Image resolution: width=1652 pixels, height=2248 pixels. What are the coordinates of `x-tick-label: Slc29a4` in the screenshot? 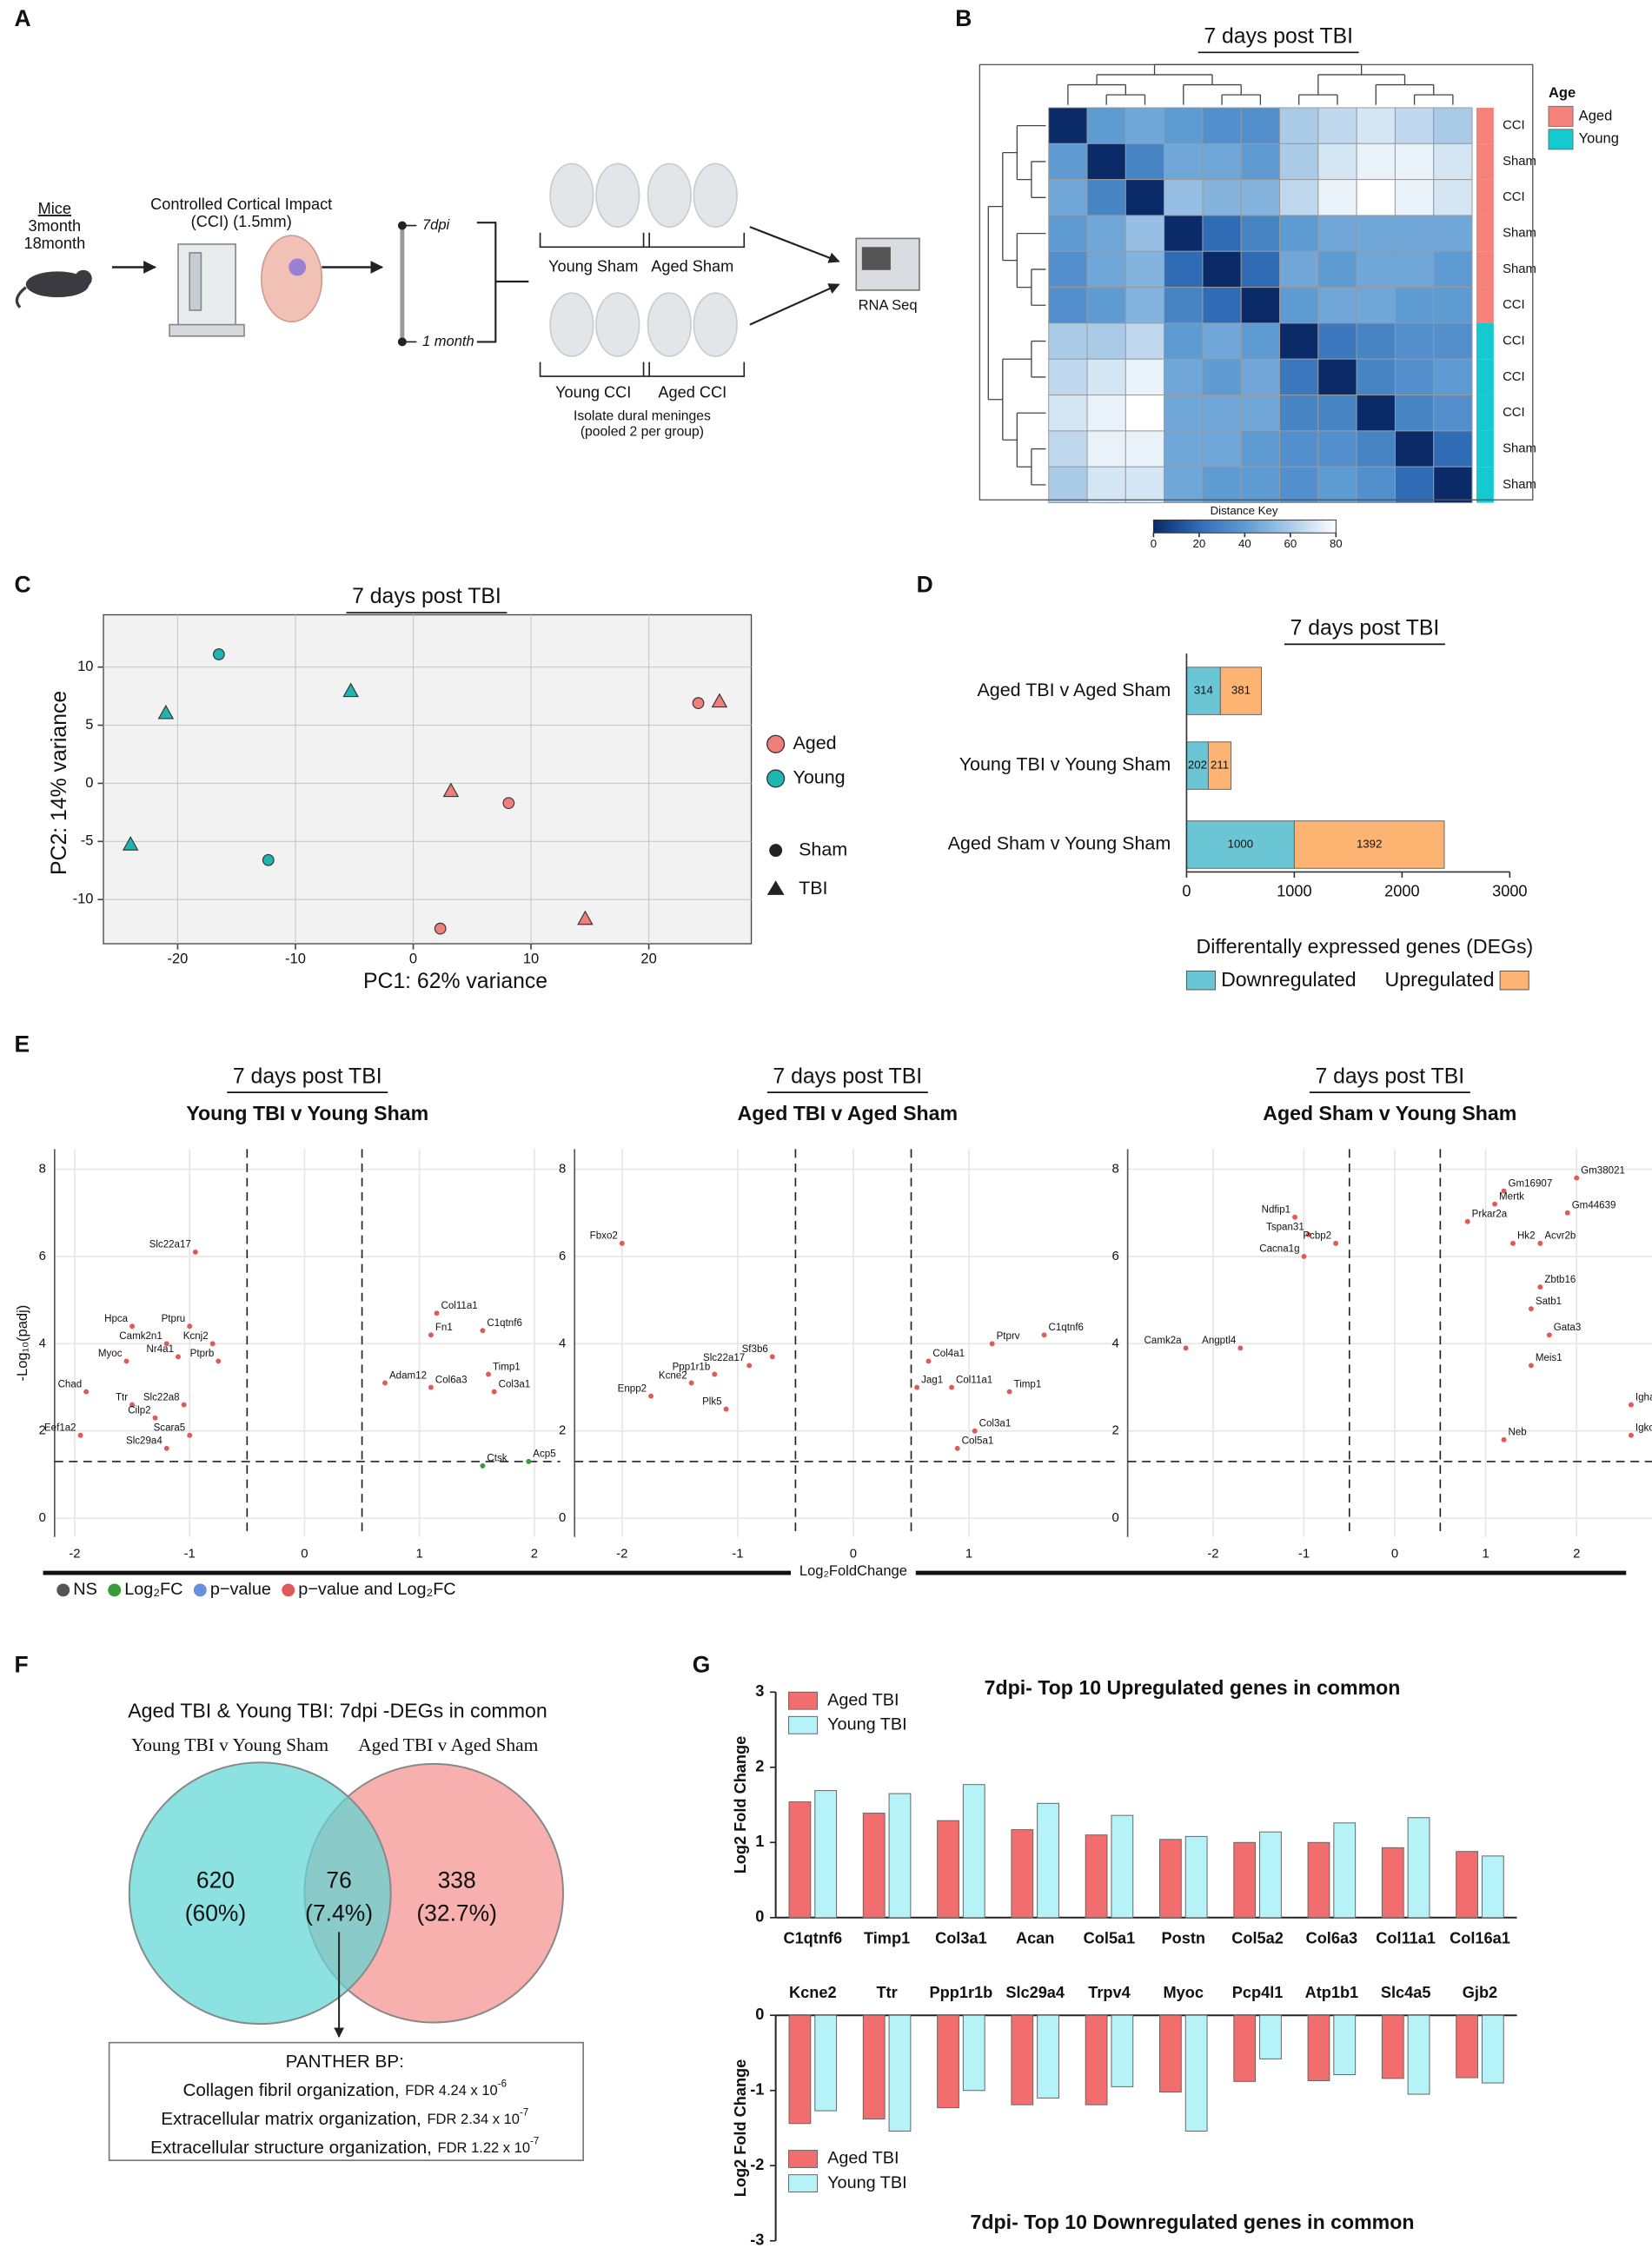 It's located at (1035, 1992).